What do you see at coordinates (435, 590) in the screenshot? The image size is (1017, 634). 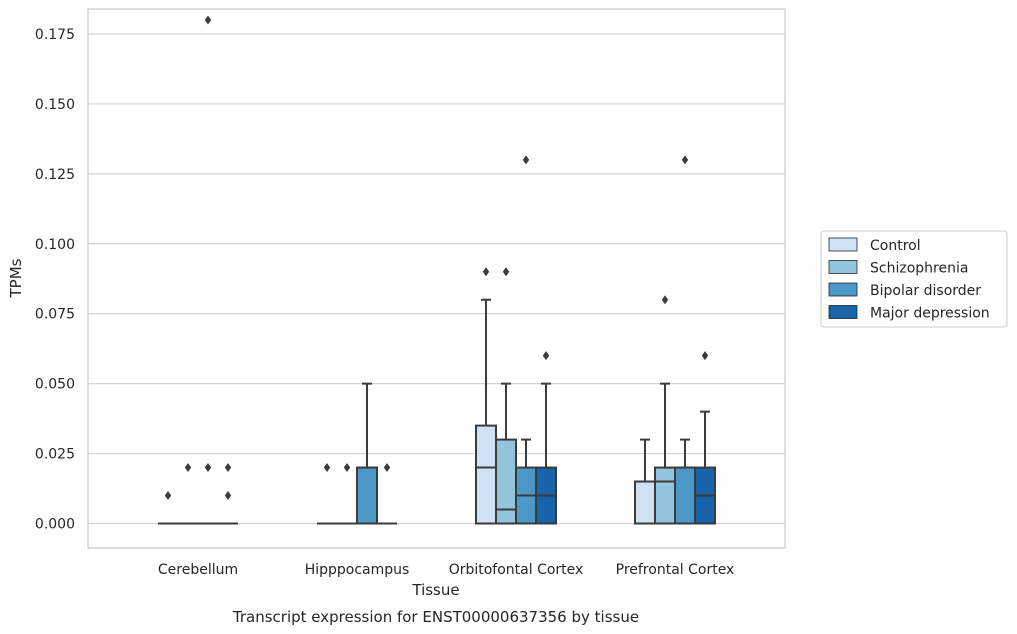 I see `x-axis-title: Tissue` at bounding box center [435, 590].